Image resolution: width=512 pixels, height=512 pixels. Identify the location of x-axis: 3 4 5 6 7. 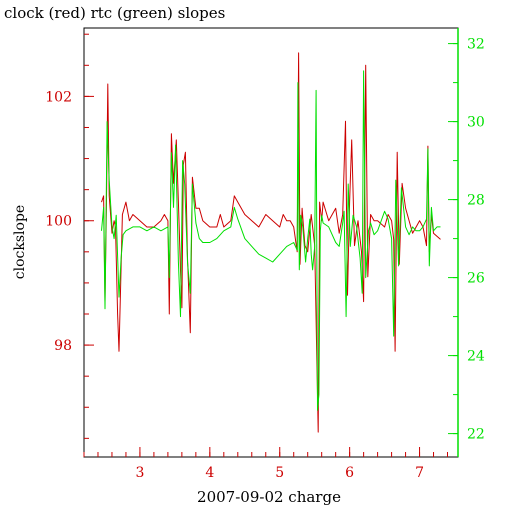
(266, 464).